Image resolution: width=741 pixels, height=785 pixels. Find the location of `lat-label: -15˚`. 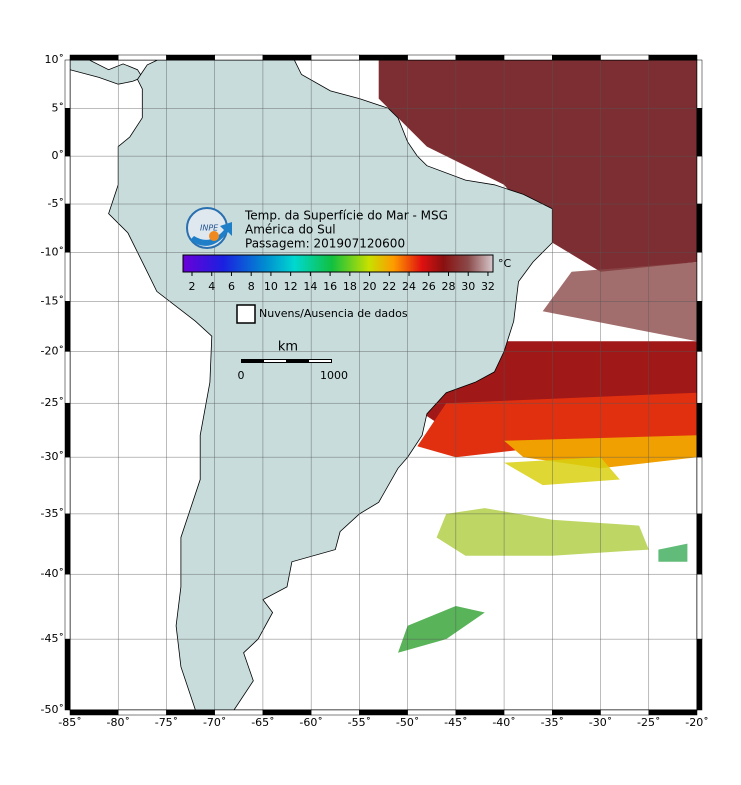

lat-label: -15˚ is located at coordinates (52, 300).